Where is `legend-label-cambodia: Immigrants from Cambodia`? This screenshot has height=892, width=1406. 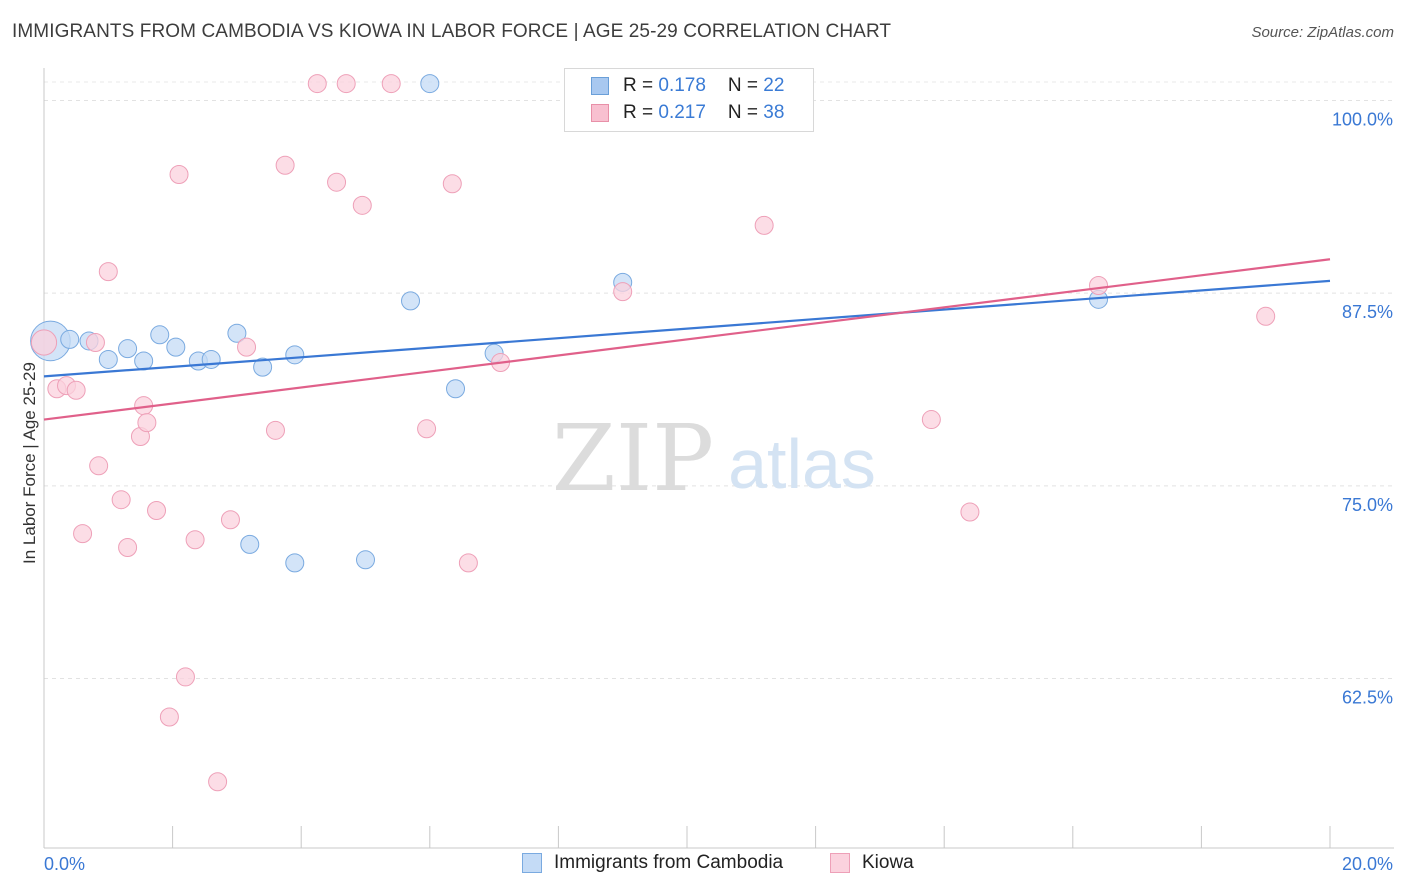 legend-label-cambodia: Immigrants from Cambodia is located at coordinates (669, 862).